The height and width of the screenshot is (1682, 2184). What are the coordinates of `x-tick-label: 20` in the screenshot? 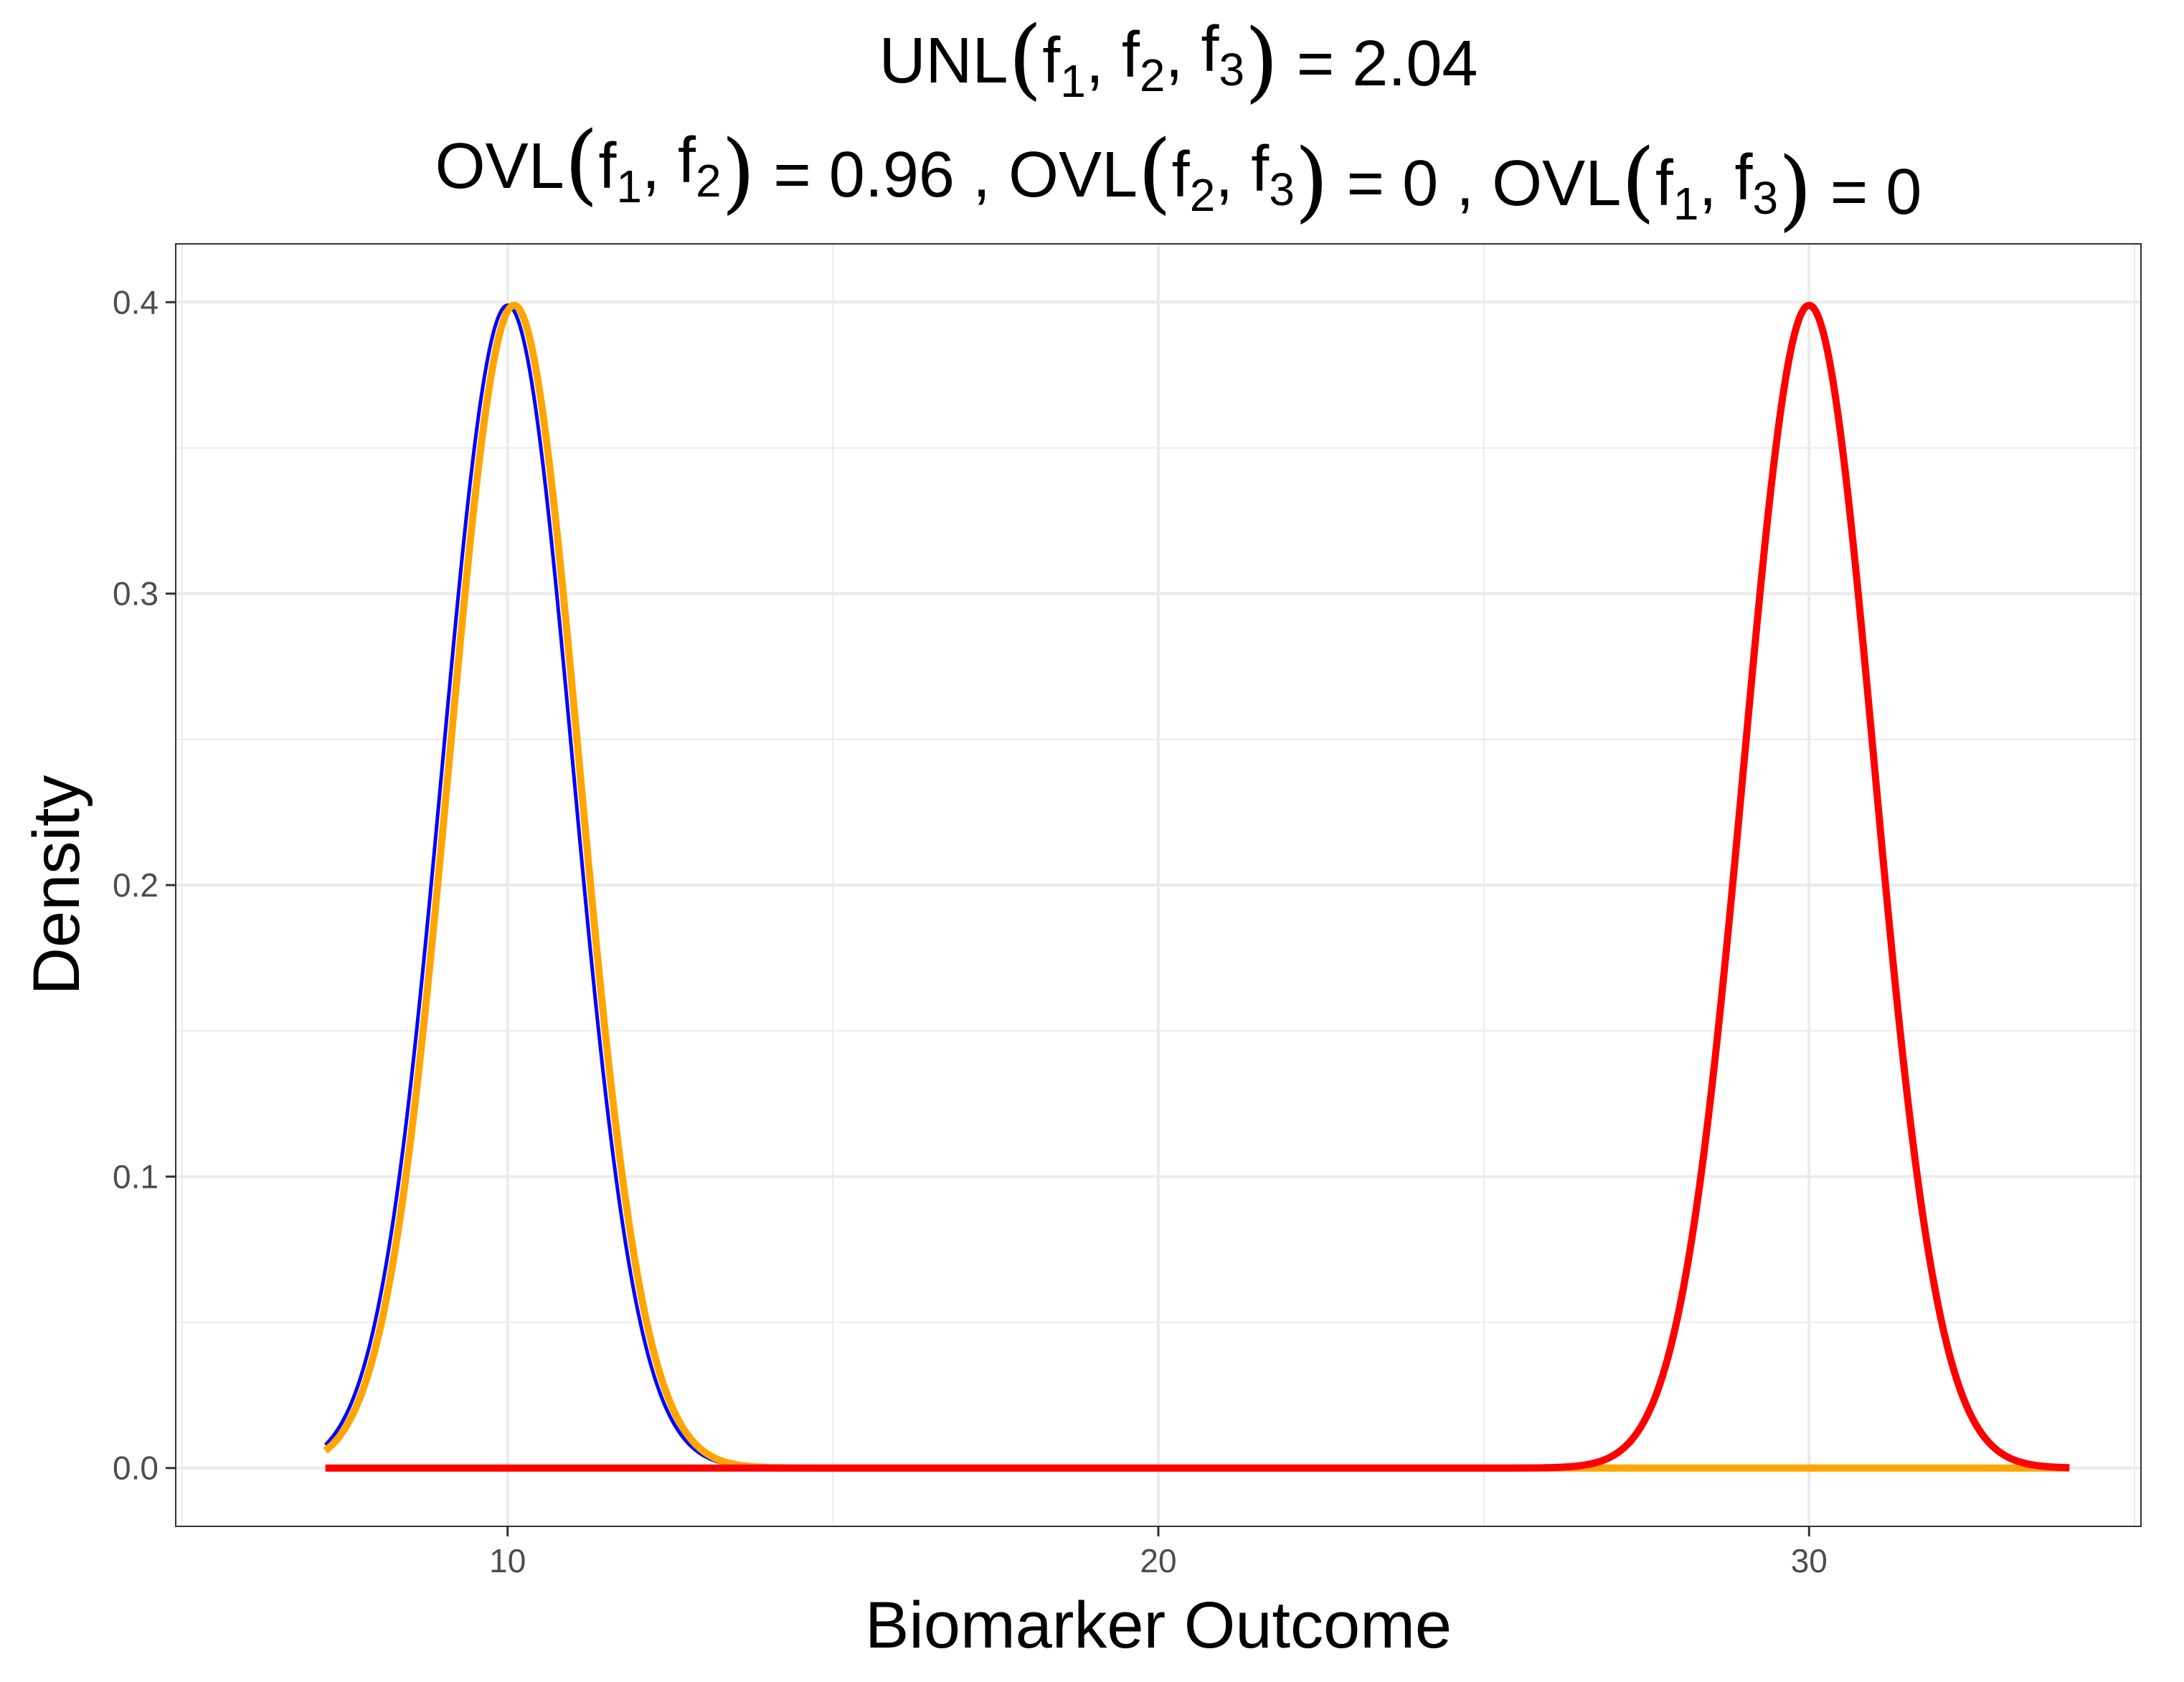 It's located at (1158, 1560).